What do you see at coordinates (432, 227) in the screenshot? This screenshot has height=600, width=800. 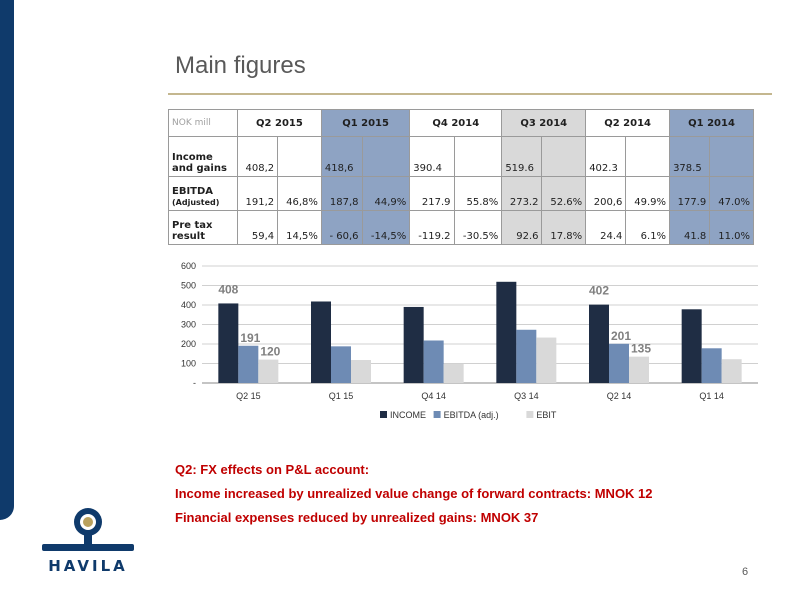 I see `cell-value: -119.2` at bounding box center [432, 227].